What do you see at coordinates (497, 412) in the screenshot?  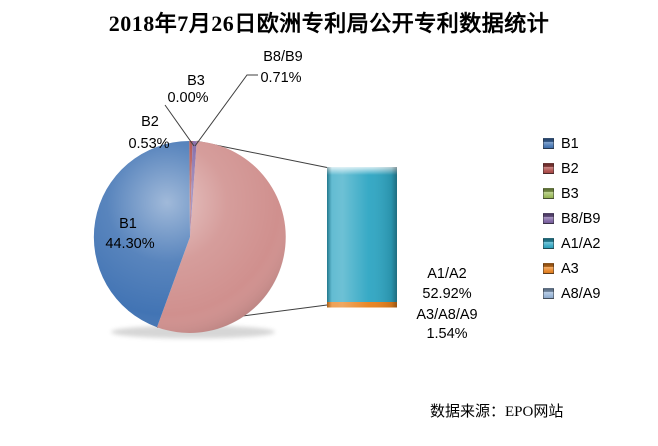 I see `footer-data-source: 数据来源：EPO网站` at bounding box center [497, 412].